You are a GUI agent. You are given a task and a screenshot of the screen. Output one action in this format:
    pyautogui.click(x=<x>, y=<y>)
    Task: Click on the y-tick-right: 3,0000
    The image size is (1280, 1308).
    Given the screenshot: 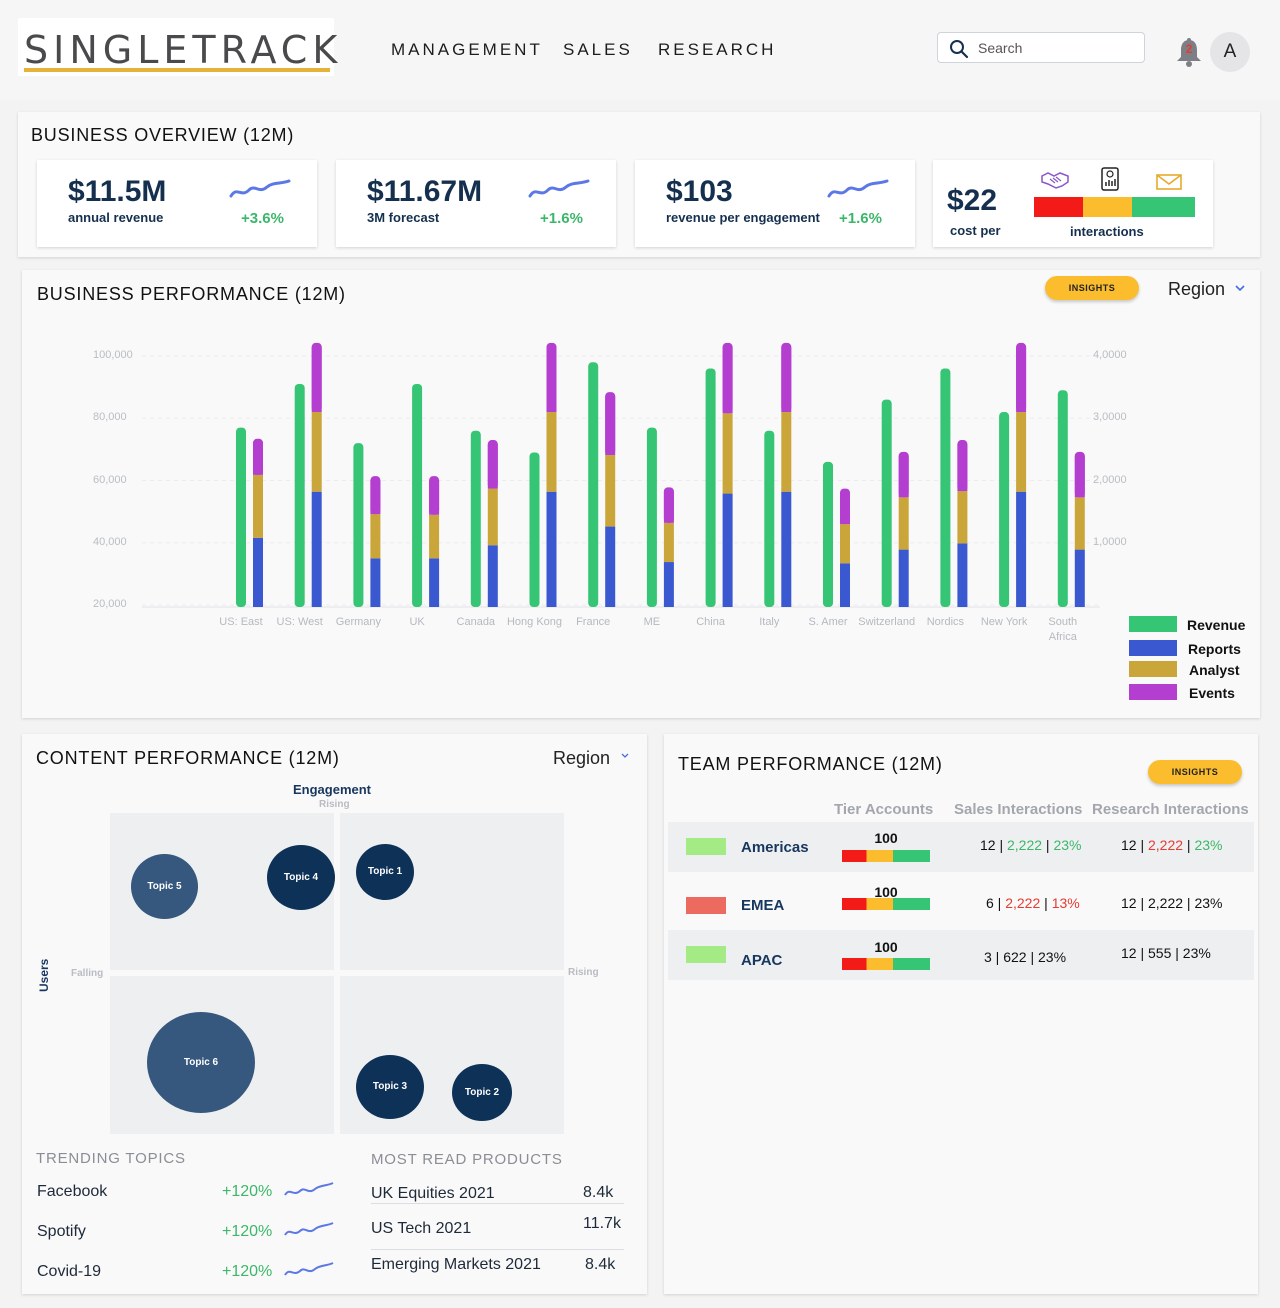 What is the action you would take?
    pyautogui.click(x=1110, y=417)
    